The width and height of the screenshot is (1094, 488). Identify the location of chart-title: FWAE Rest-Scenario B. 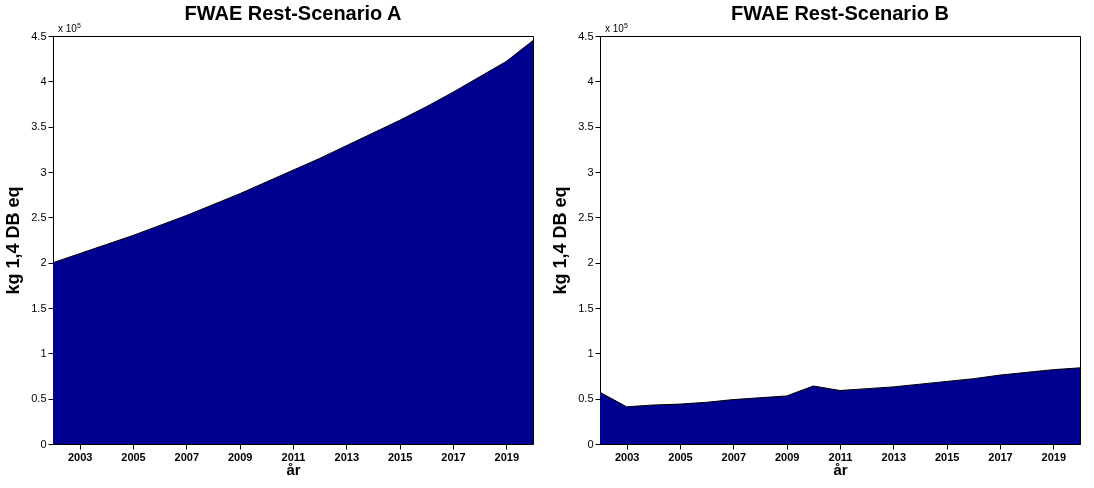
(840, 13).